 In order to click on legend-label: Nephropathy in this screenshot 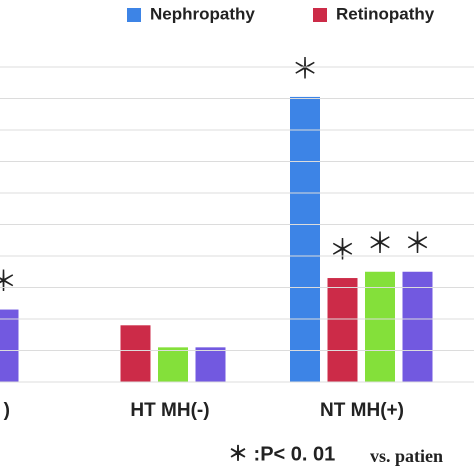, I will do `click(202, 13)`.